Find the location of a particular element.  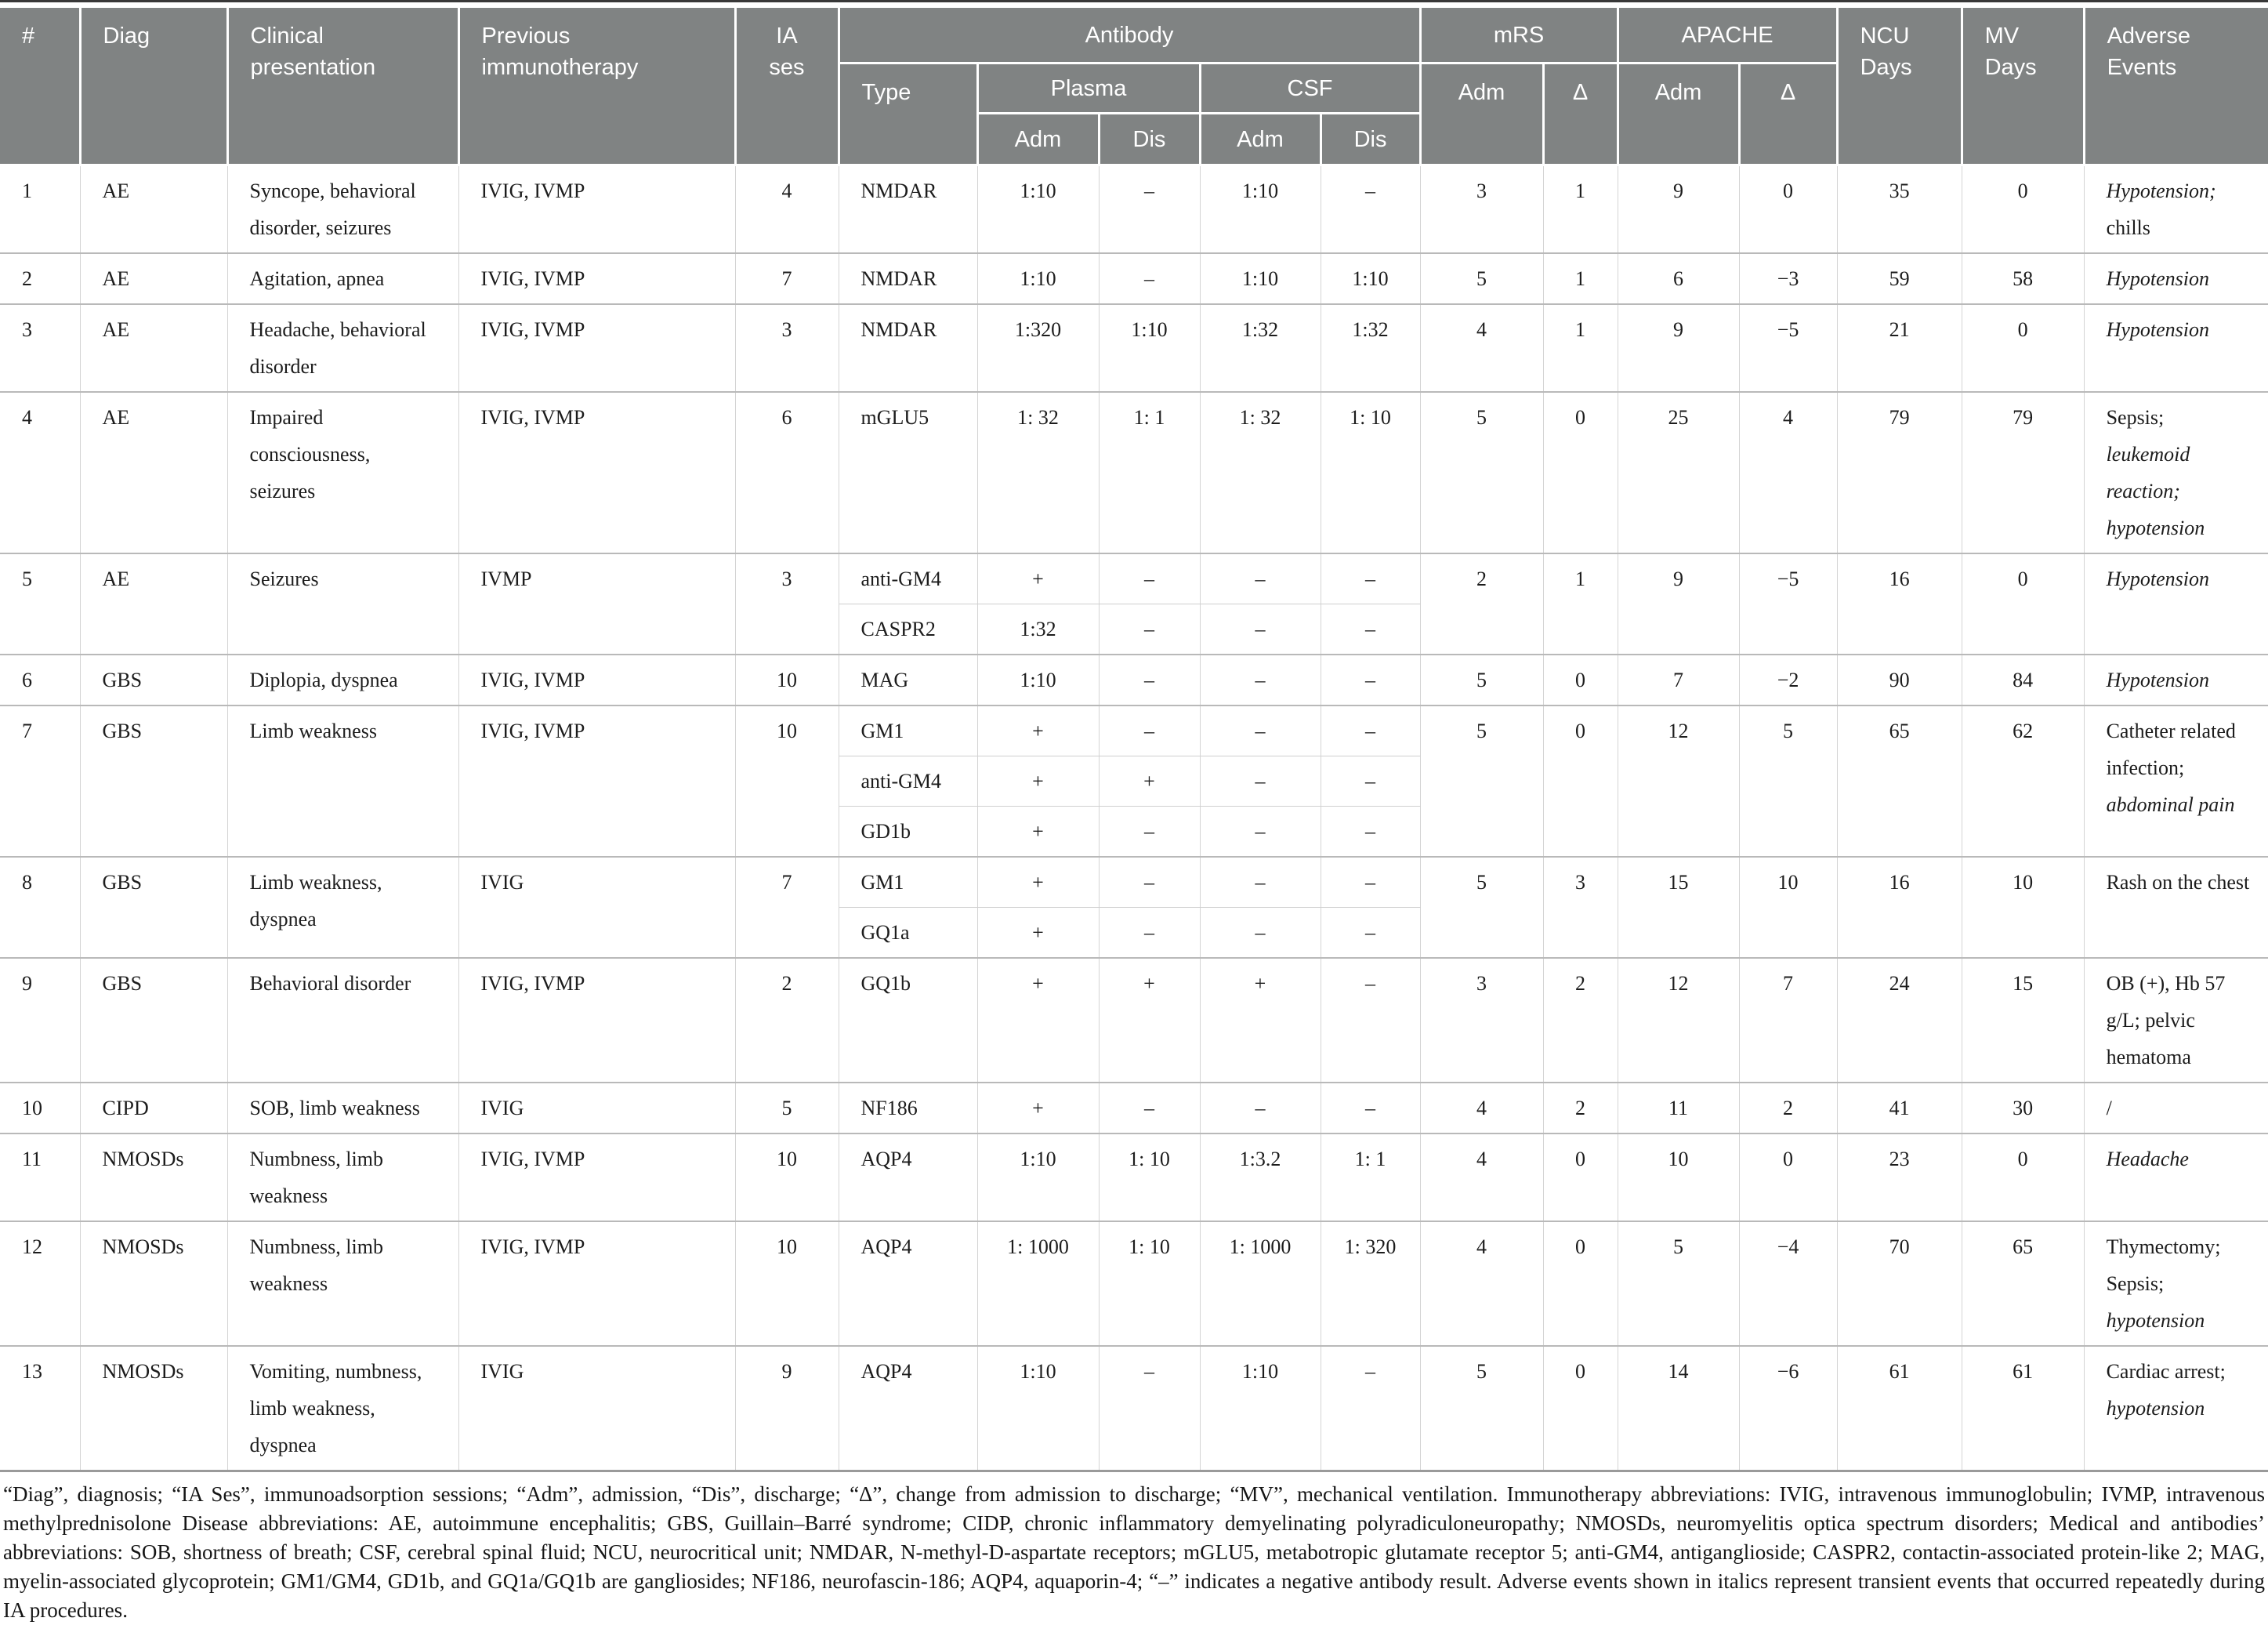

cell-antibody-type: CASPR2 is located at coordinates (908, 629).